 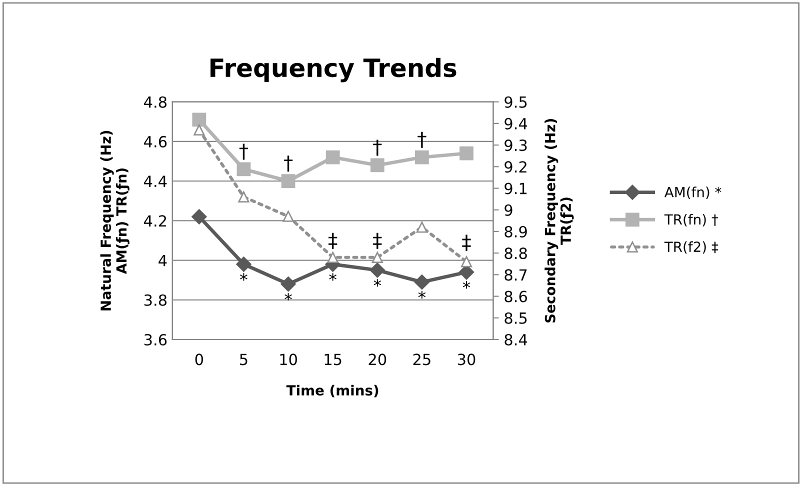 I want to click on y-axis-title: Natural Frequency (Hz) AM(ƒn) TR(ƒn), so click(x=115, y=220).